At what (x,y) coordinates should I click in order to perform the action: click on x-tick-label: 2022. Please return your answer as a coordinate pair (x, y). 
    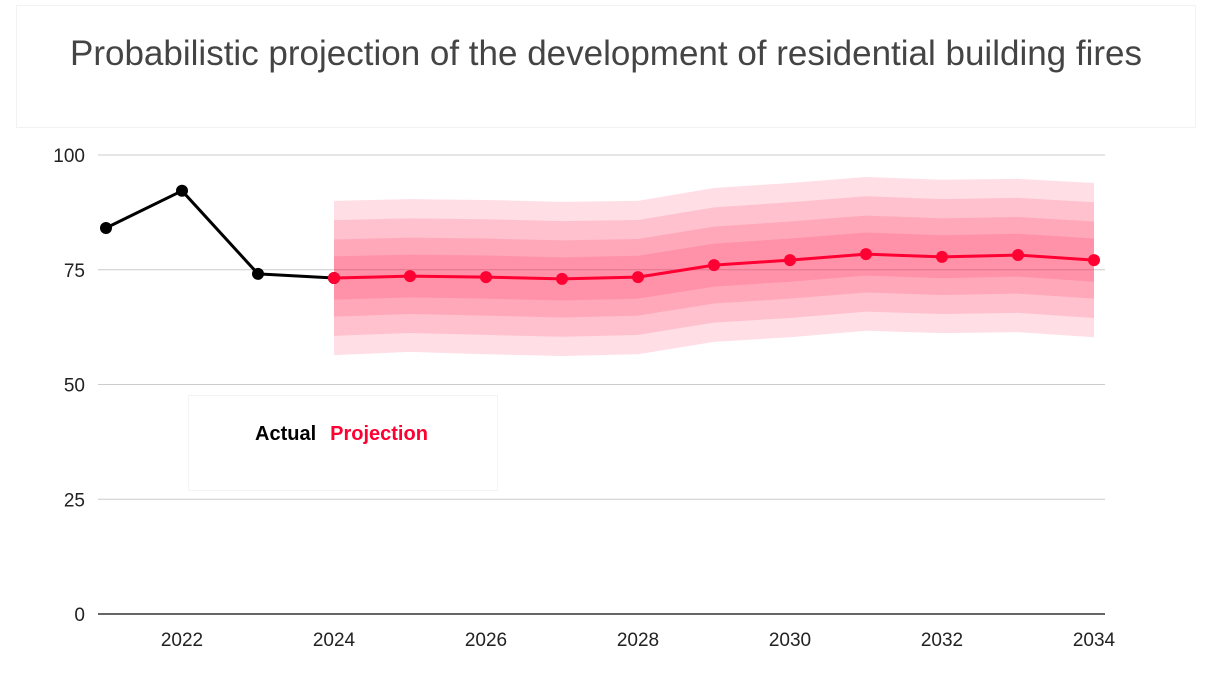
    Looking at the image, I should click on (182, 640).